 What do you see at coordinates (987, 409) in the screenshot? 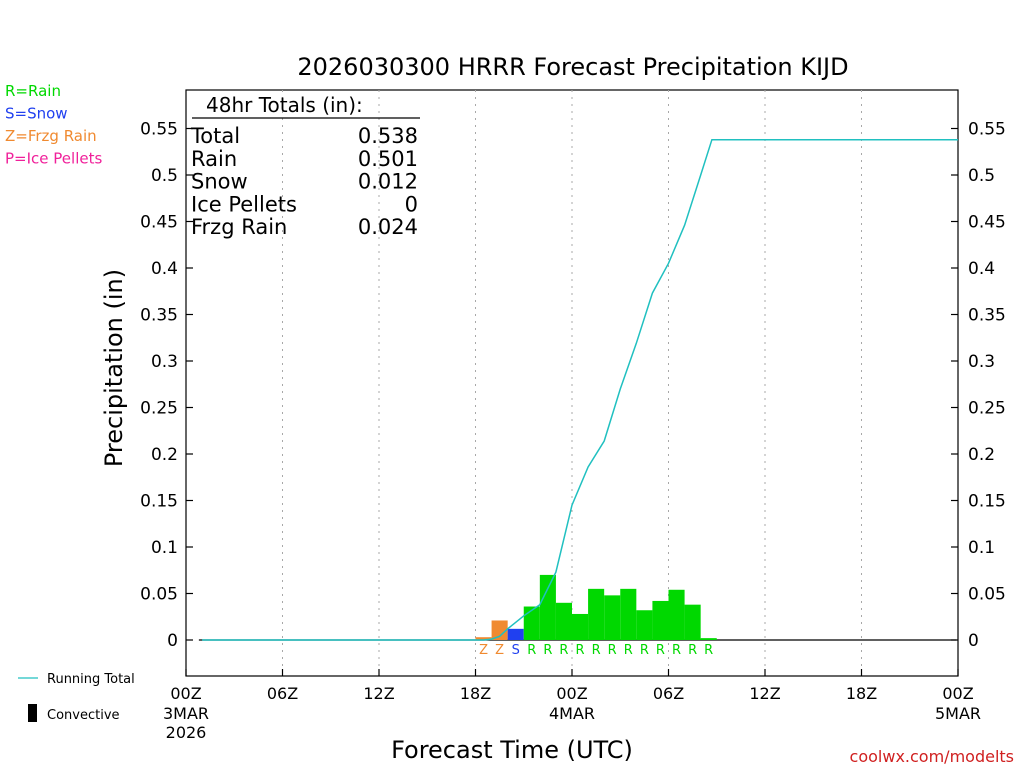
I see `y-tick-label-right: 0.25` at bounding box center [987, 409].